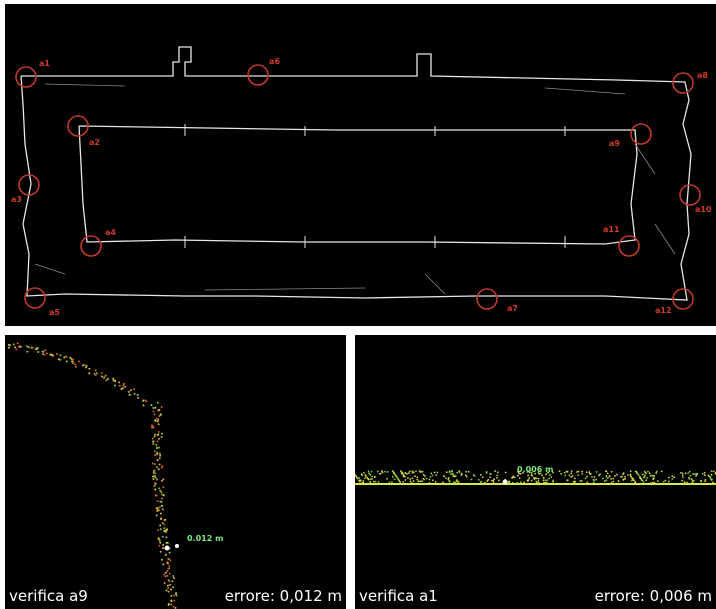 The image size is (716, 609). Describe the element at coordinates (614, 143) in the screenshot. I see `marker-label-a9: a9` at that location.